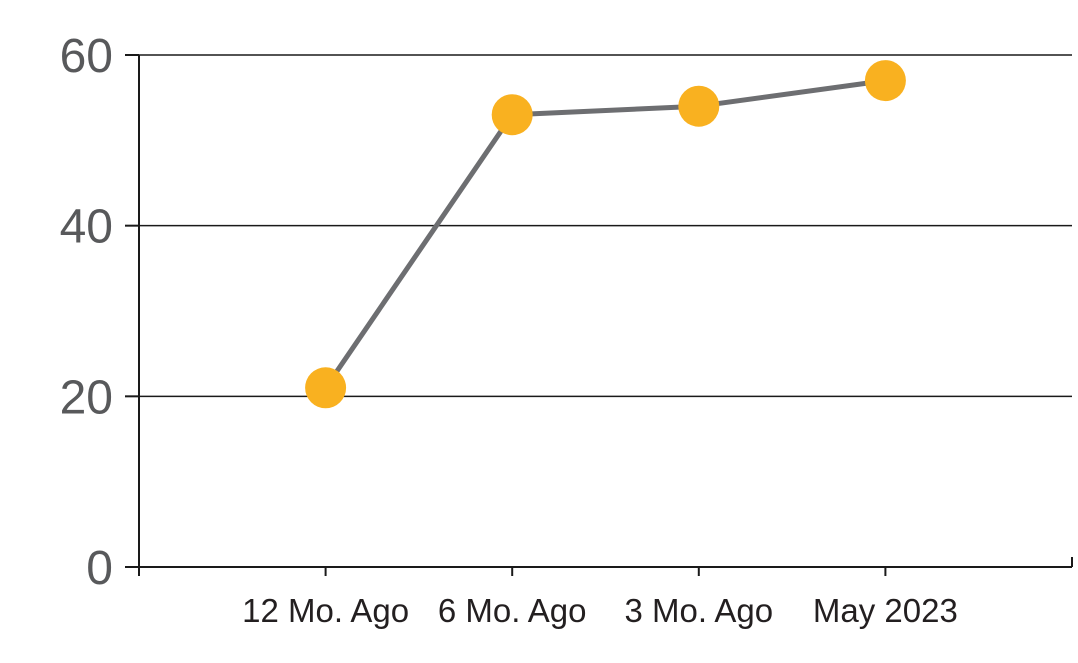 The image size is (1078, 663). I want to click on y-tick-label: 0, so click(99, 568).